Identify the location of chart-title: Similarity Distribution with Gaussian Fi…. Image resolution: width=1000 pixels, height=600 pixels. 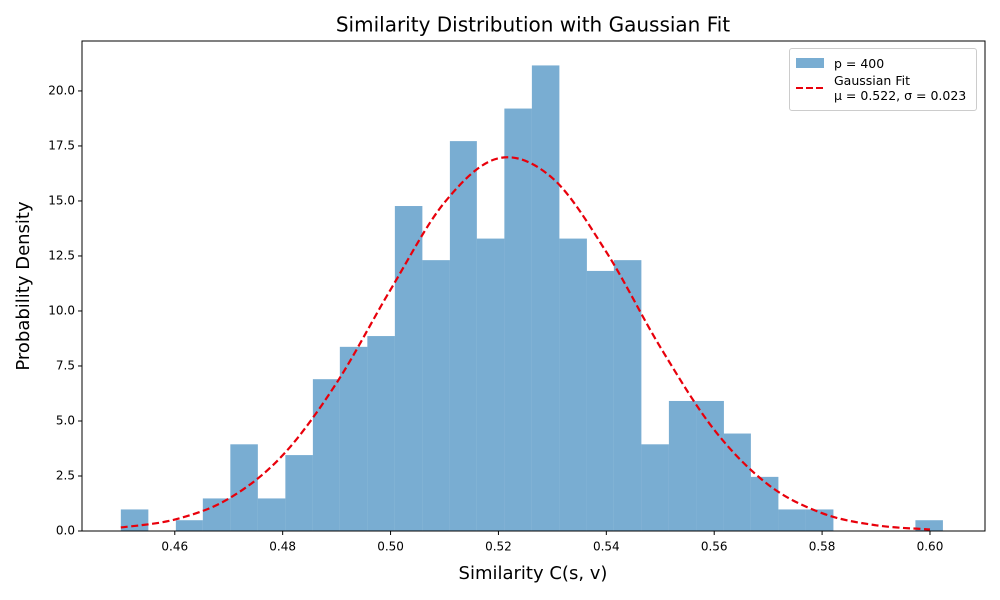
(533, 25).